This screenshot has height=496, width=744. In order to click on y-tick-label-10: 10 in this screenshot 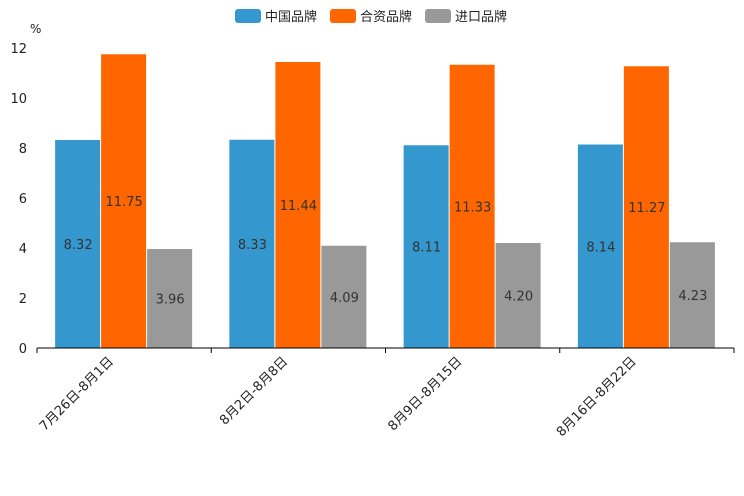, I will do `click(18, 99)`.